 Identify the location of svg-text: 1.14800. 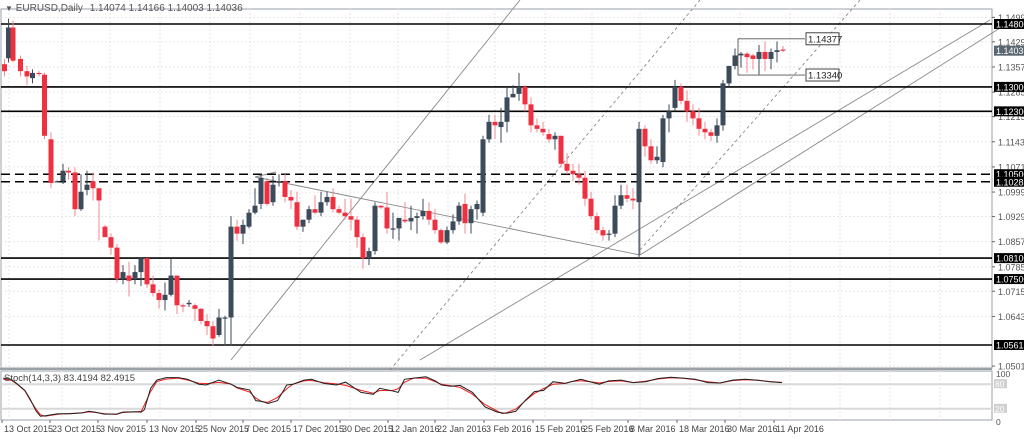
(1010, 25).